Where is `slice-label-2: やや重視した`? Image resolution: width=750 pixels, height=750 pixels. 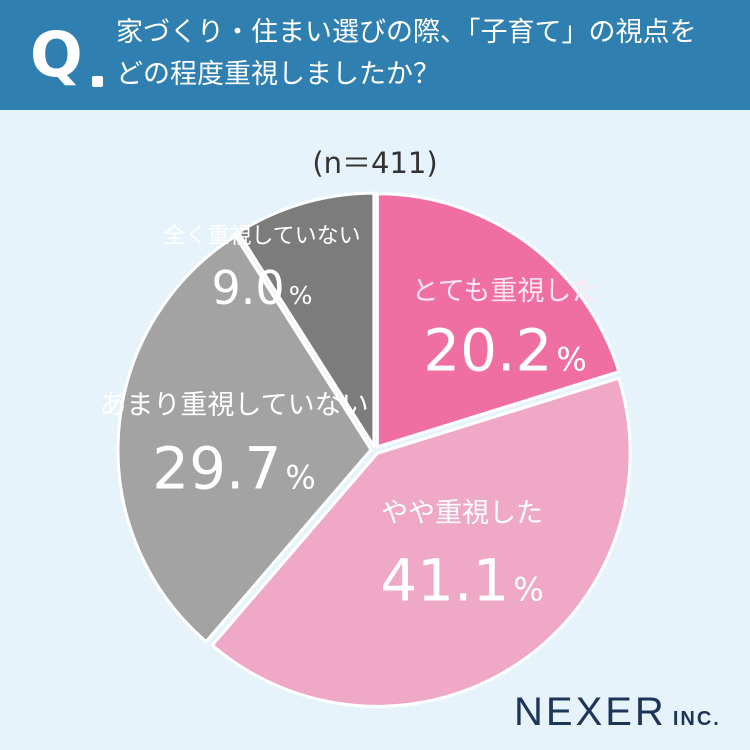
slice-label-2: やや重視した is located at coordinates (462, 513).